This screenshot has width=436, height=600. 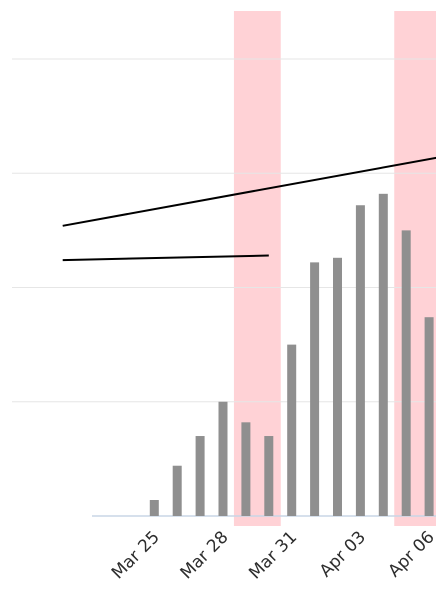 What do you see at coordinates (410, 554) in the screenshot?
I see `x-tick-label: Apr 06` at bounding box center [410, 554].